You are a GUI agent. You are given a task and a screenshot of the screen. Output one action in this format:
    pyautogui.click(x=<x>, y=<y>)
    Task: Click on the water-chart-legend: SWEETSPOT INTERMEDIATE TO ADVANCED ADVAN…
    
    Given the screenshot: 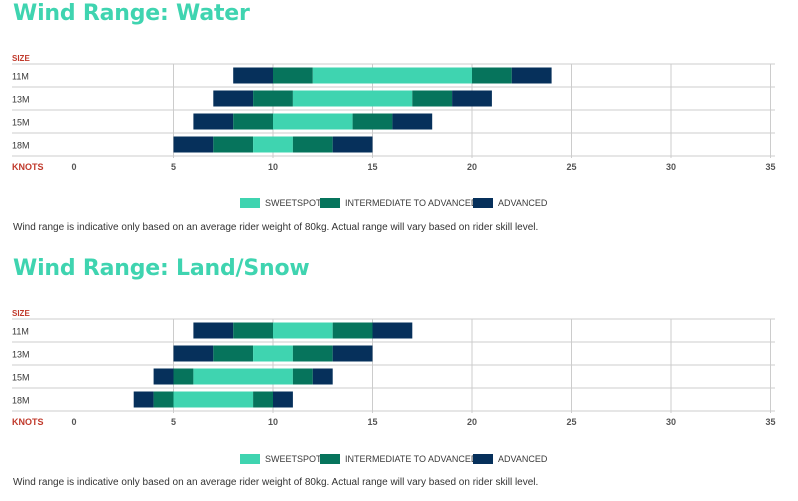 What is the action you would take?
    pyautogui.click(x=399, y=203)
    